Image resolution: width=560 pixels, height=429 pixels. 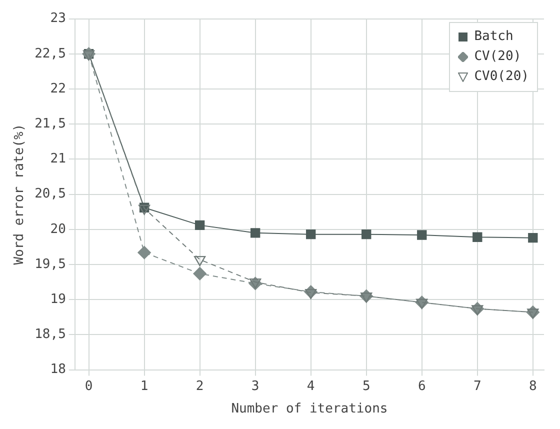 I want to click on x-axis-title: Number of iterations, so click(x=309, y=409).